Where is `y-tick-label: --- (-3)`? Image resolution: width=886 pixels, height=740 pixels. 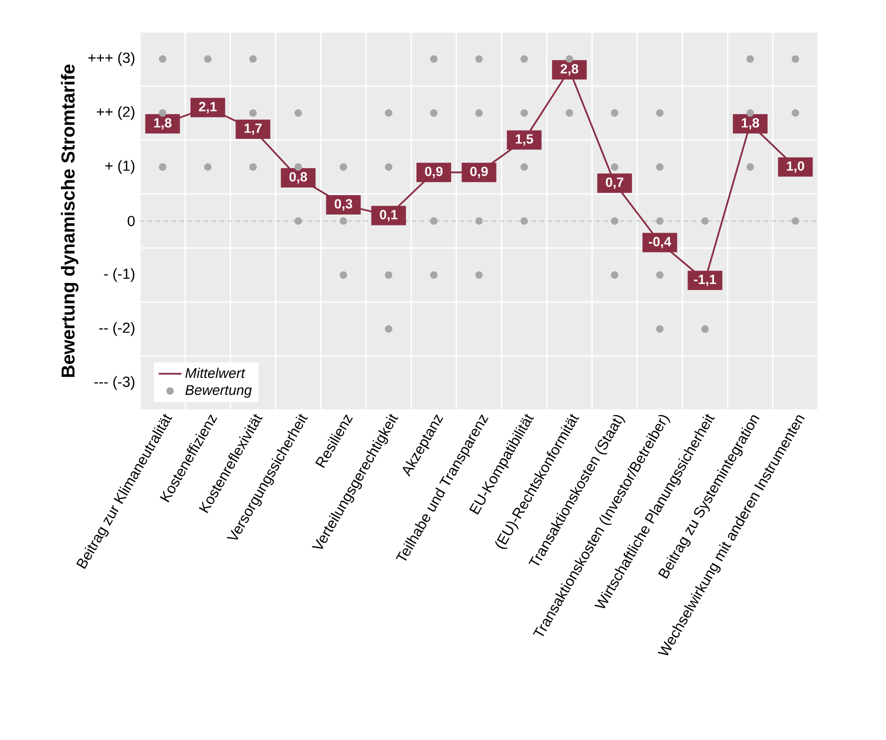 y-tick-label: --- (-3) is located at coordinates (114, 383).